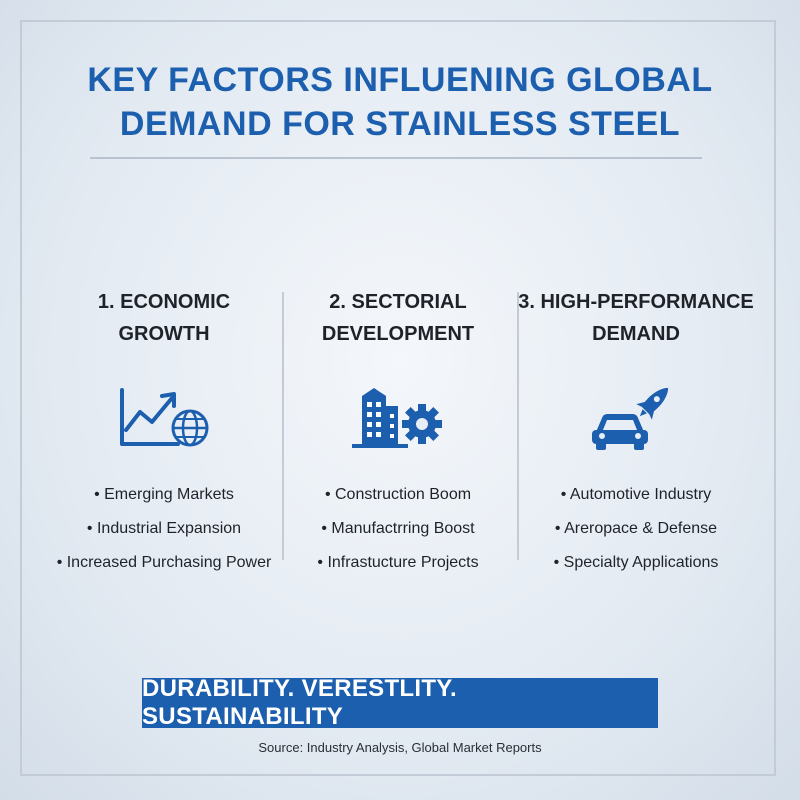  I want to click on column-heading-line-2: DEVELOPMENT, so click(398, 334).